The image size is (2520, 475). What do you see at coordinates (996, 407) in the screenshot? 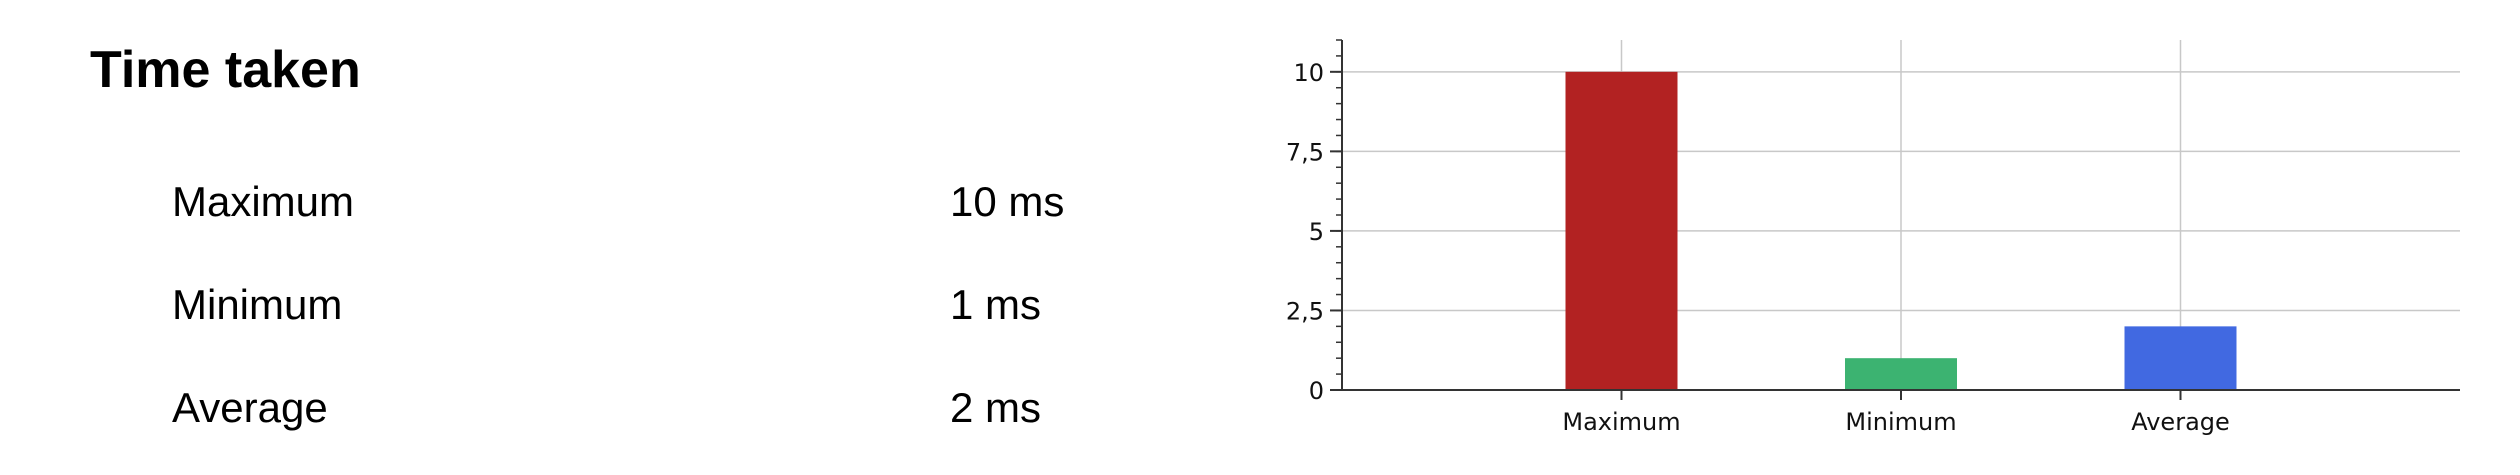
I see `metric-value: 2 ms` at bounding box center [996, 407].